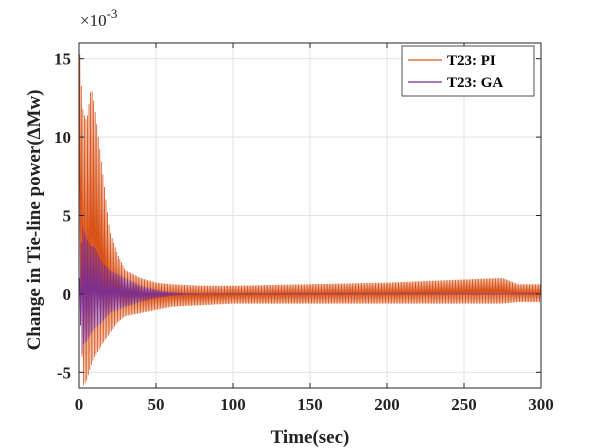 The image size is (597, 448). I want to click on exponent-label: ×10⁻³, so click(98, 18).